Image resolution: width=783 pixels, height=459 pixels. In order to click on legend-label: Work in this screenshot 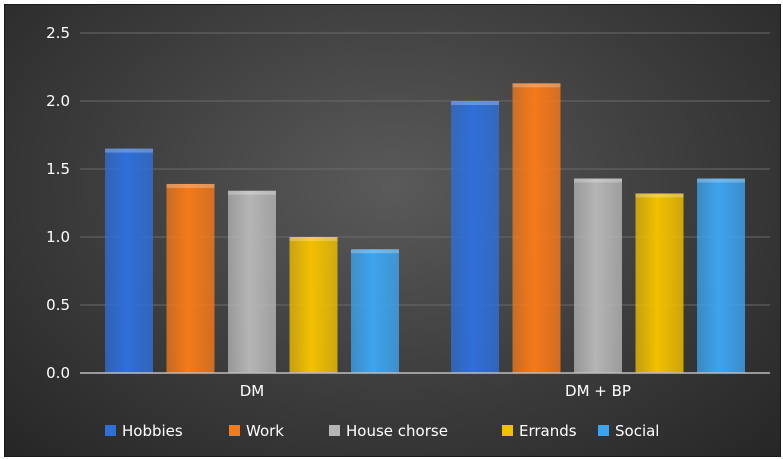, I will do `click(265, 431)`.